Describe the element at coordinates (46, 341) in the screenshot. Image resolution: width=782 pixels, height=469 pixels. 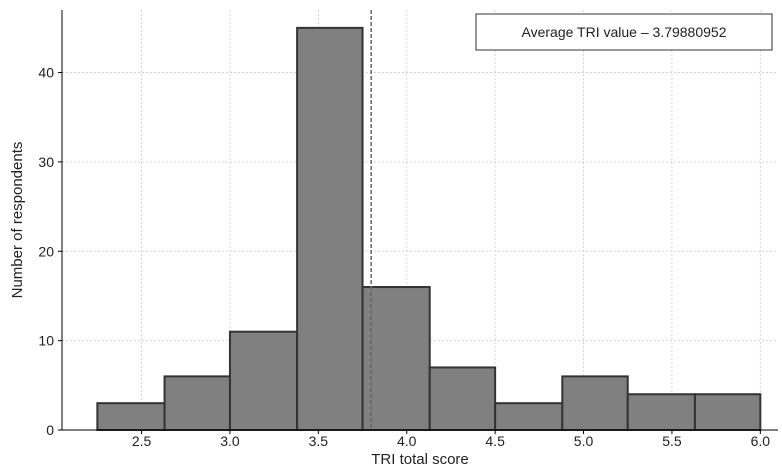
I see `y-tick-label: 10` at that location.